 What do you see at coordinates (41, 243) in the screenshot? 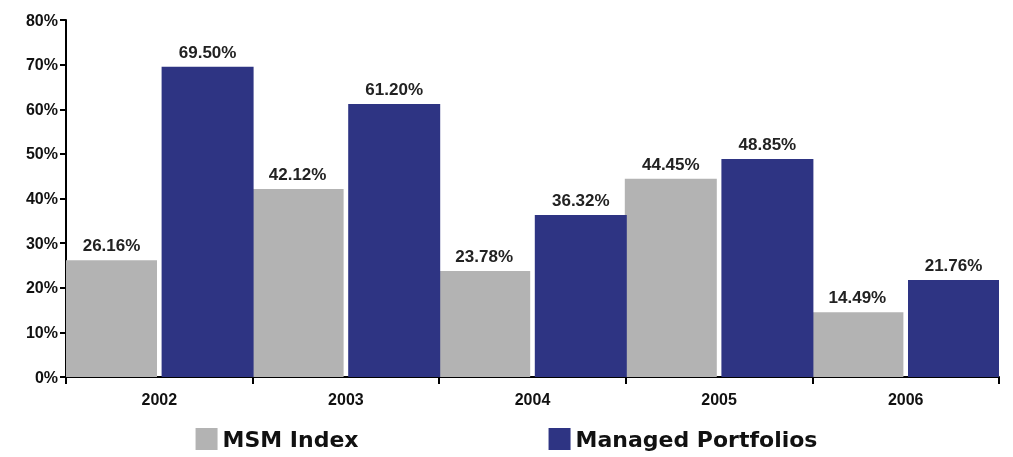
I see `y-tick-label: 30%` at bounding box center [41, 243].